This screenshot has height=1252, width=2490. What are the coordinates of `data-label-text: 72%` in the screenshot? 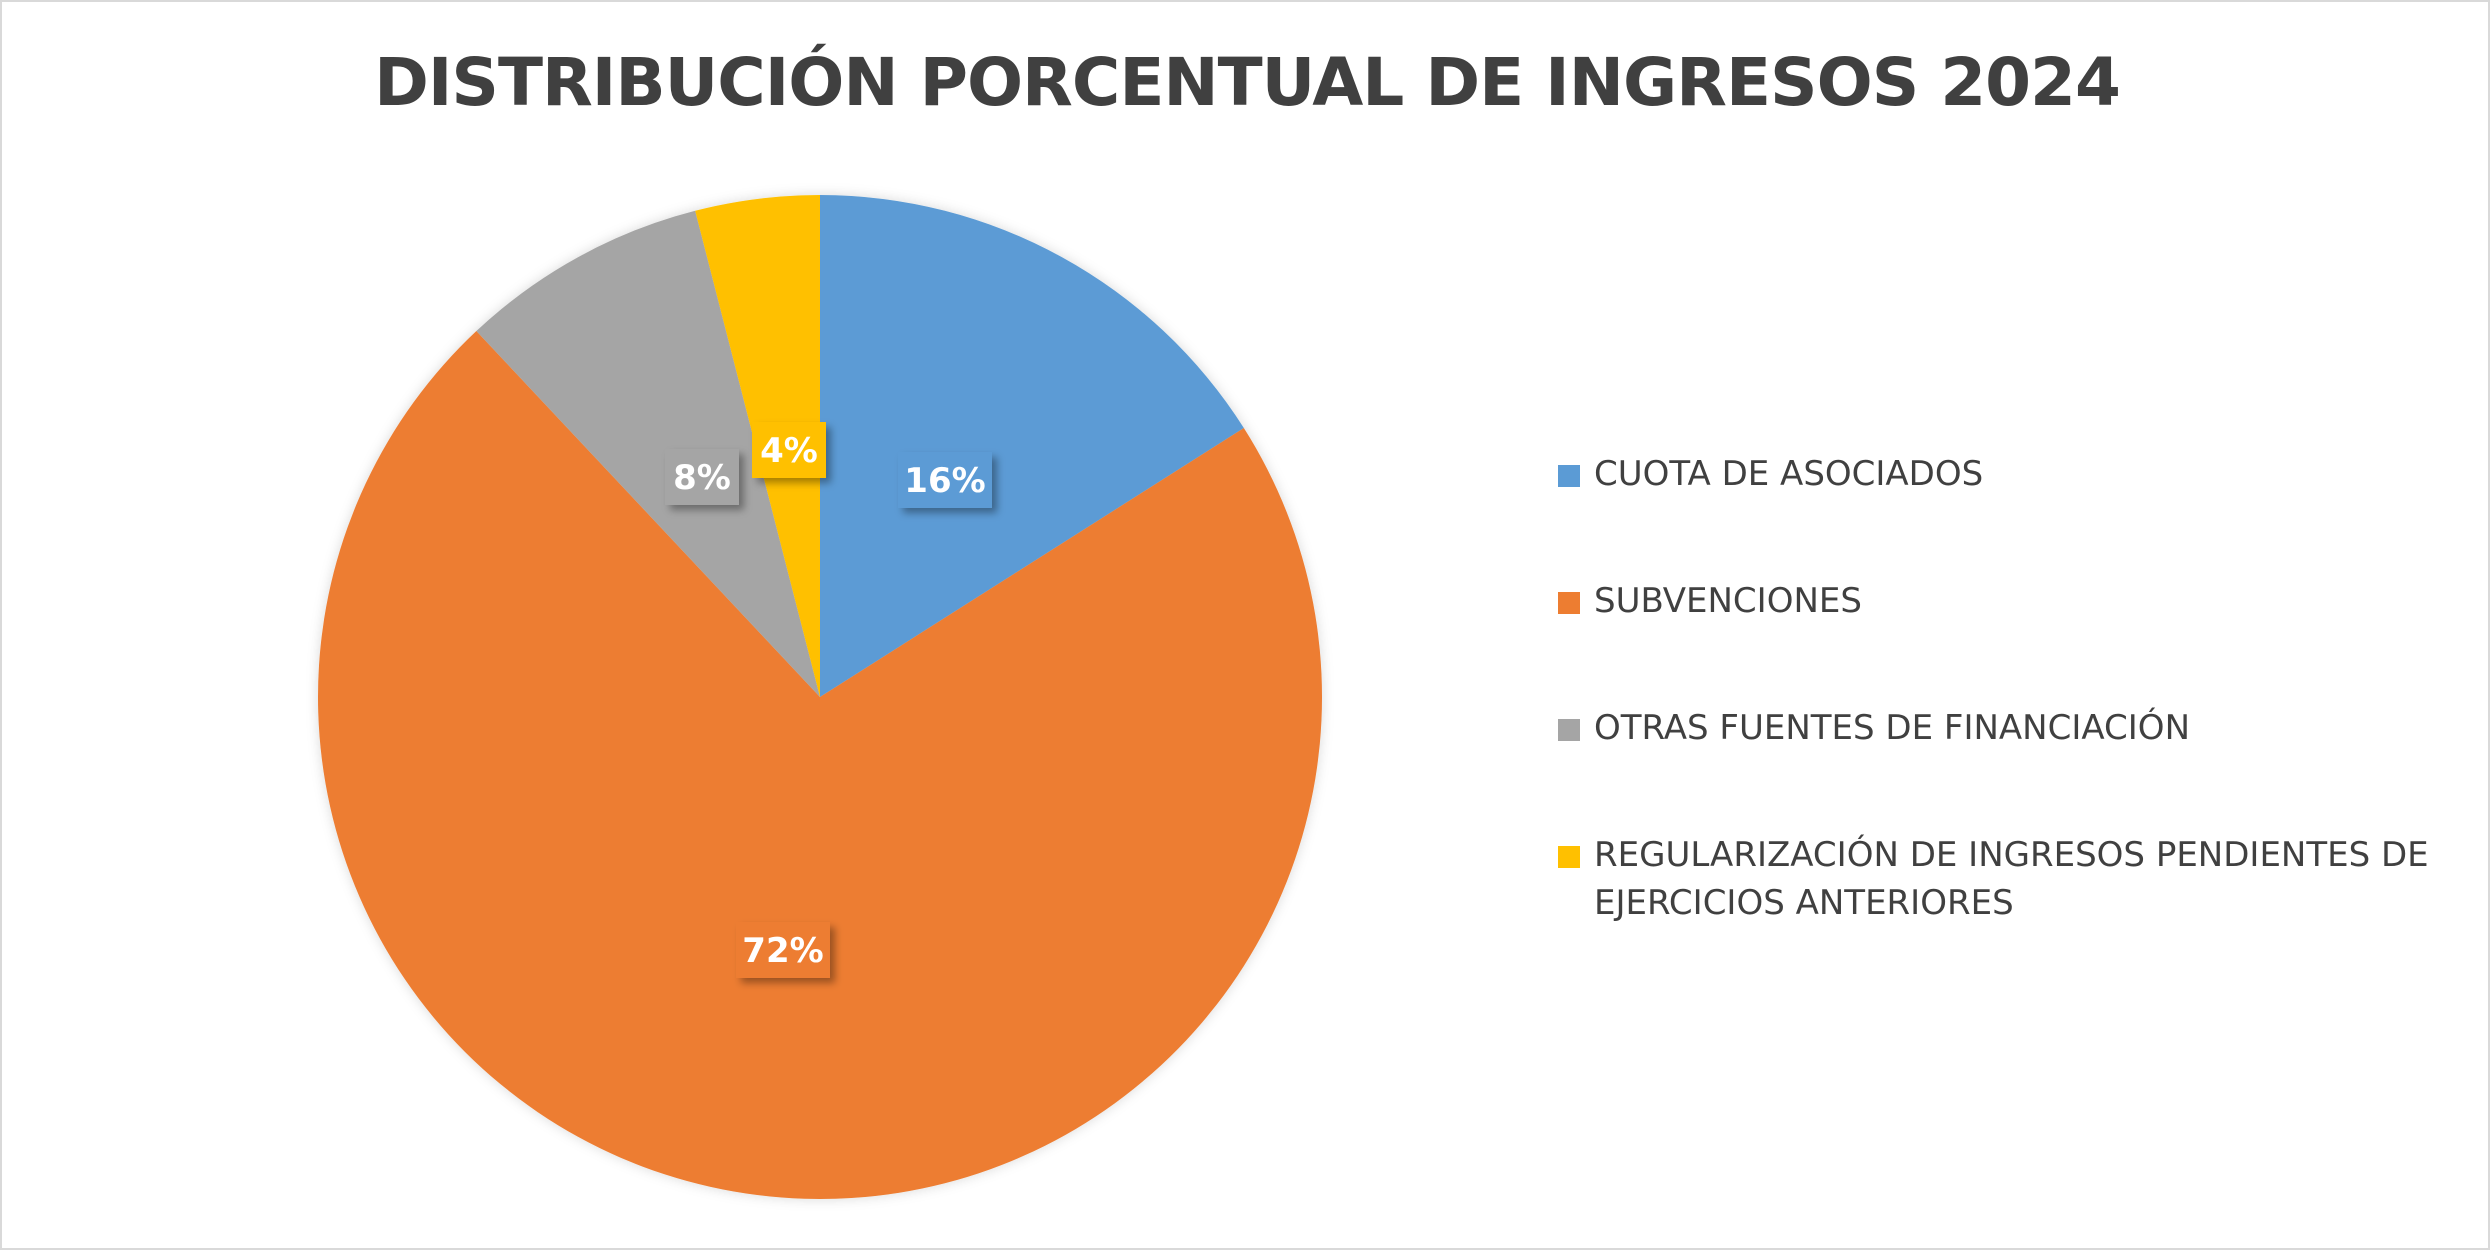 It's located at (782, 951).